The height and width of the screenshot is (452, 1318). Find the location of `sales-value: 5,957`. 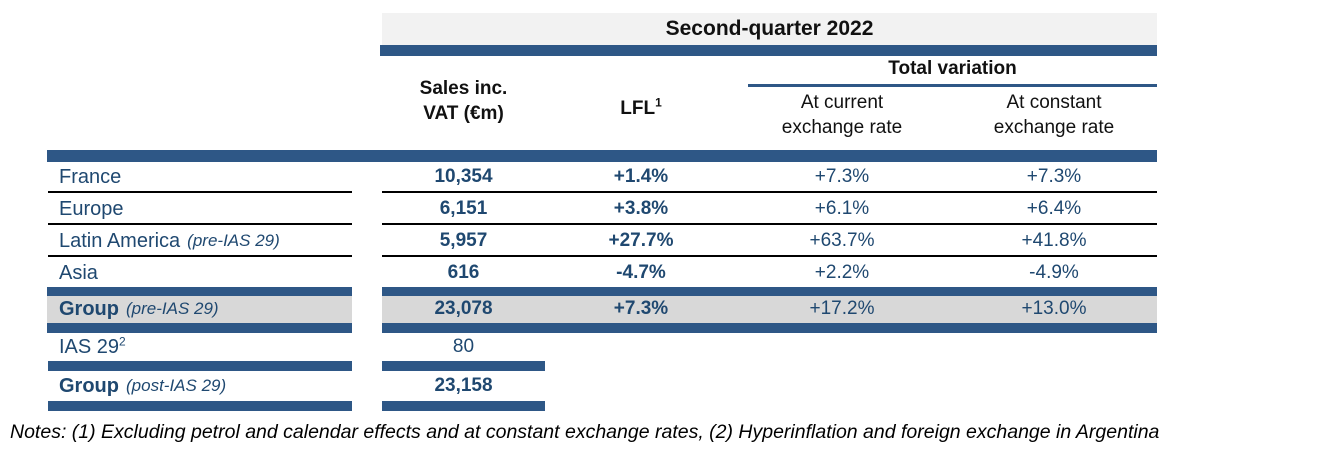

sales-value: 5,957 is located at coordinates (463, 240).